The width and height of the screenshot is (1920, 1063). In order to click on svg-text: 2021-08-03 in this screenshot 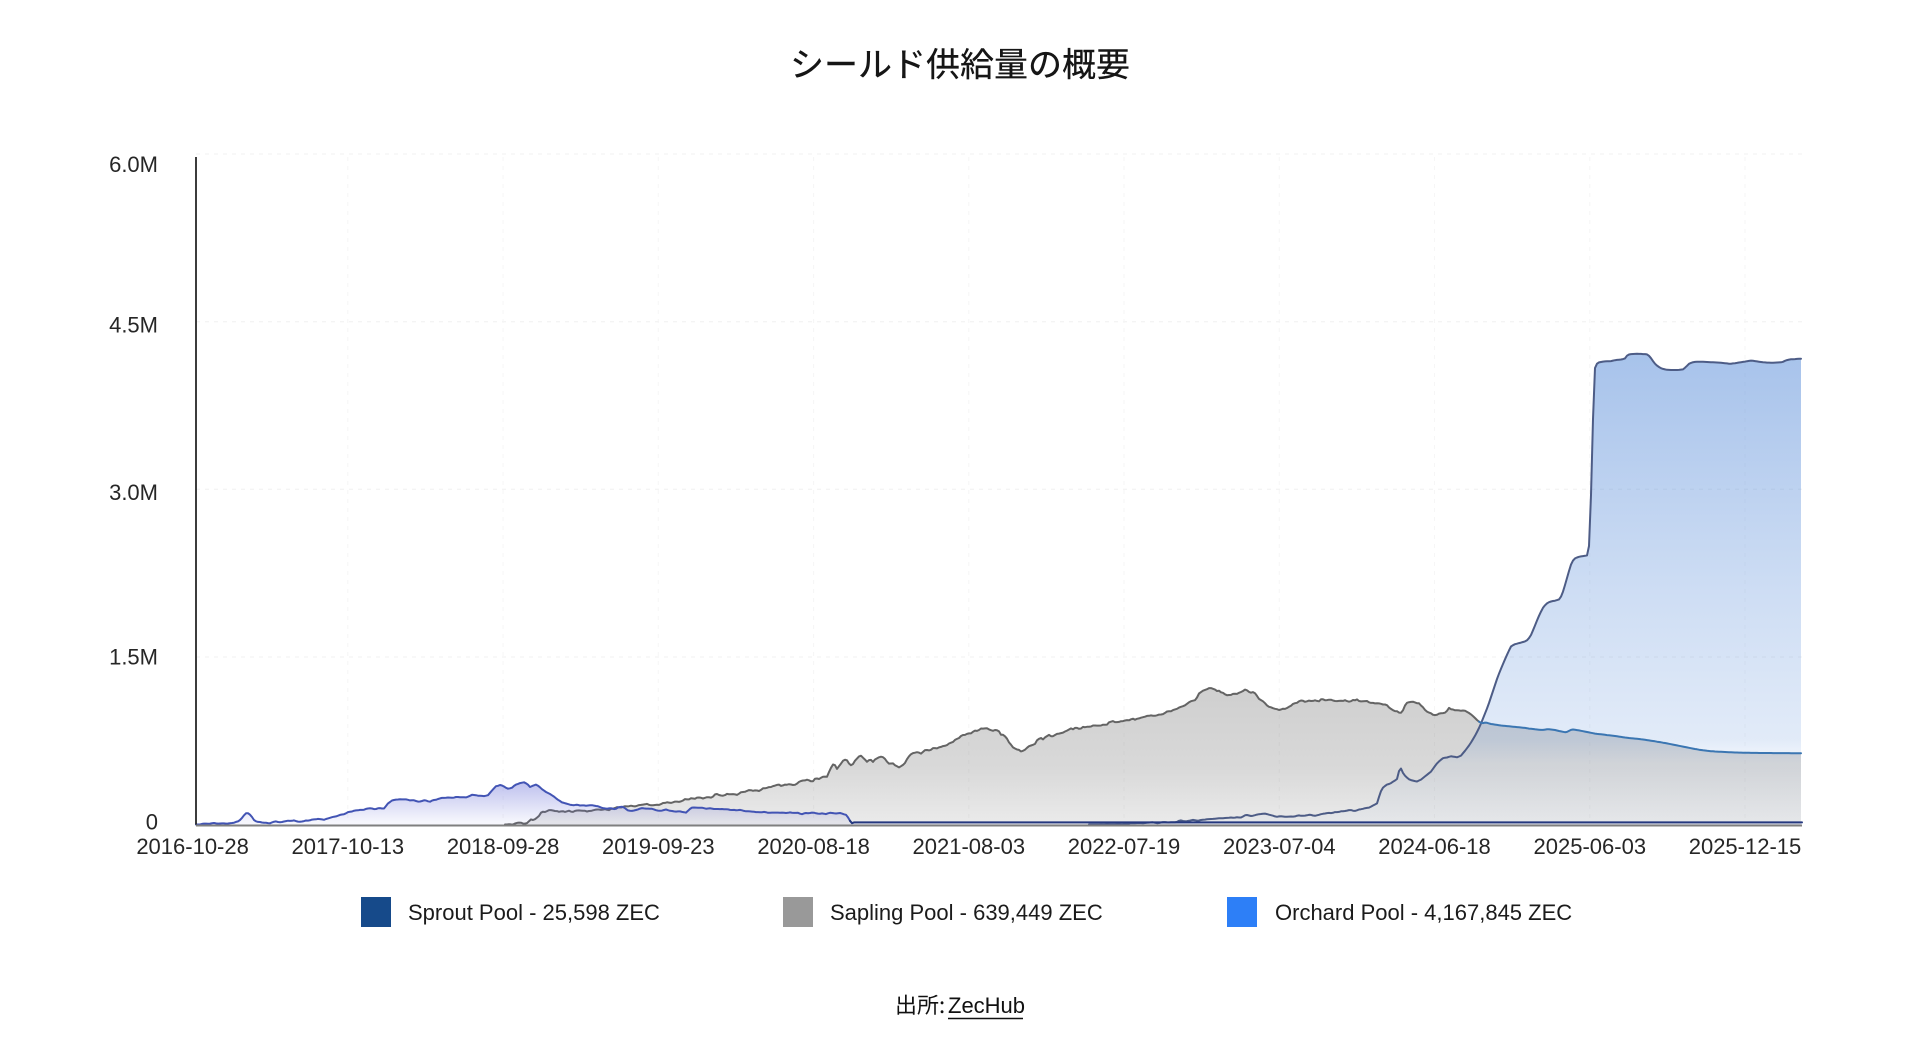, I will do `click(969, 846)`.